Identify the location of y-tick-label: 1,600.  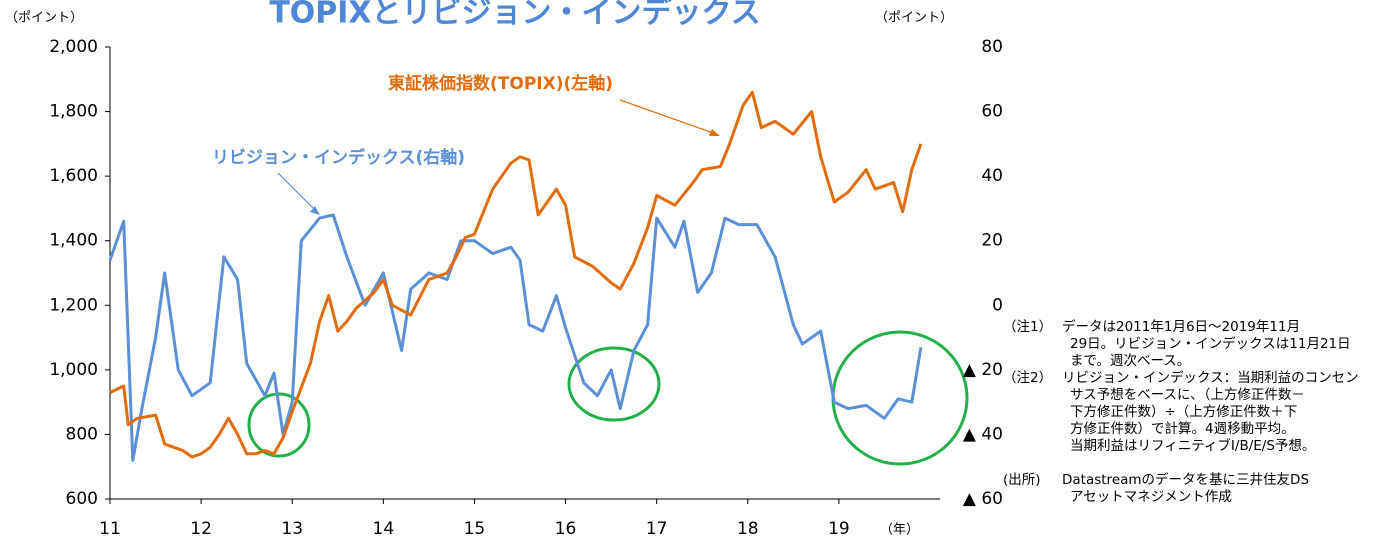
(73, 176).